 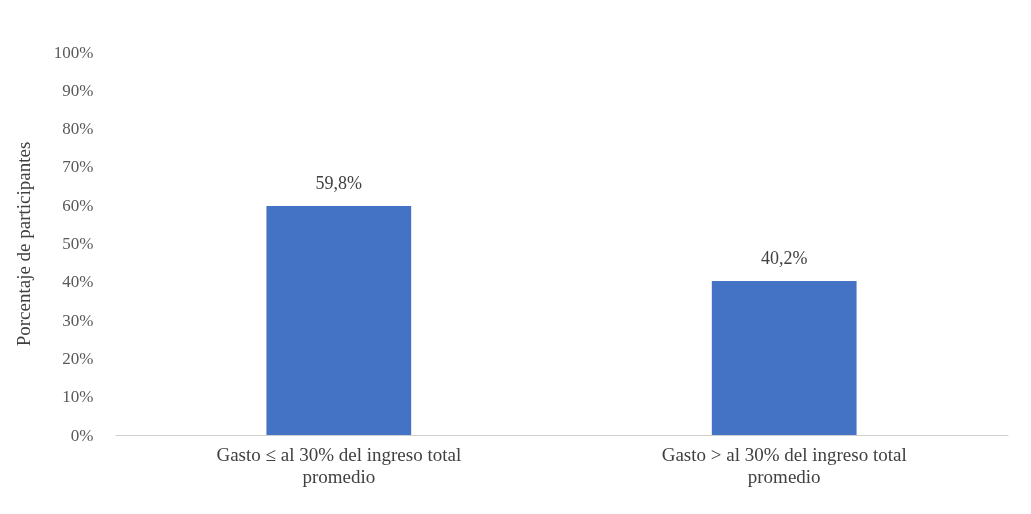 What do you see at coordinates (78, 282) in the screenshot?
I see `y-tick-label: 40%` at bounding box center [78, 282].